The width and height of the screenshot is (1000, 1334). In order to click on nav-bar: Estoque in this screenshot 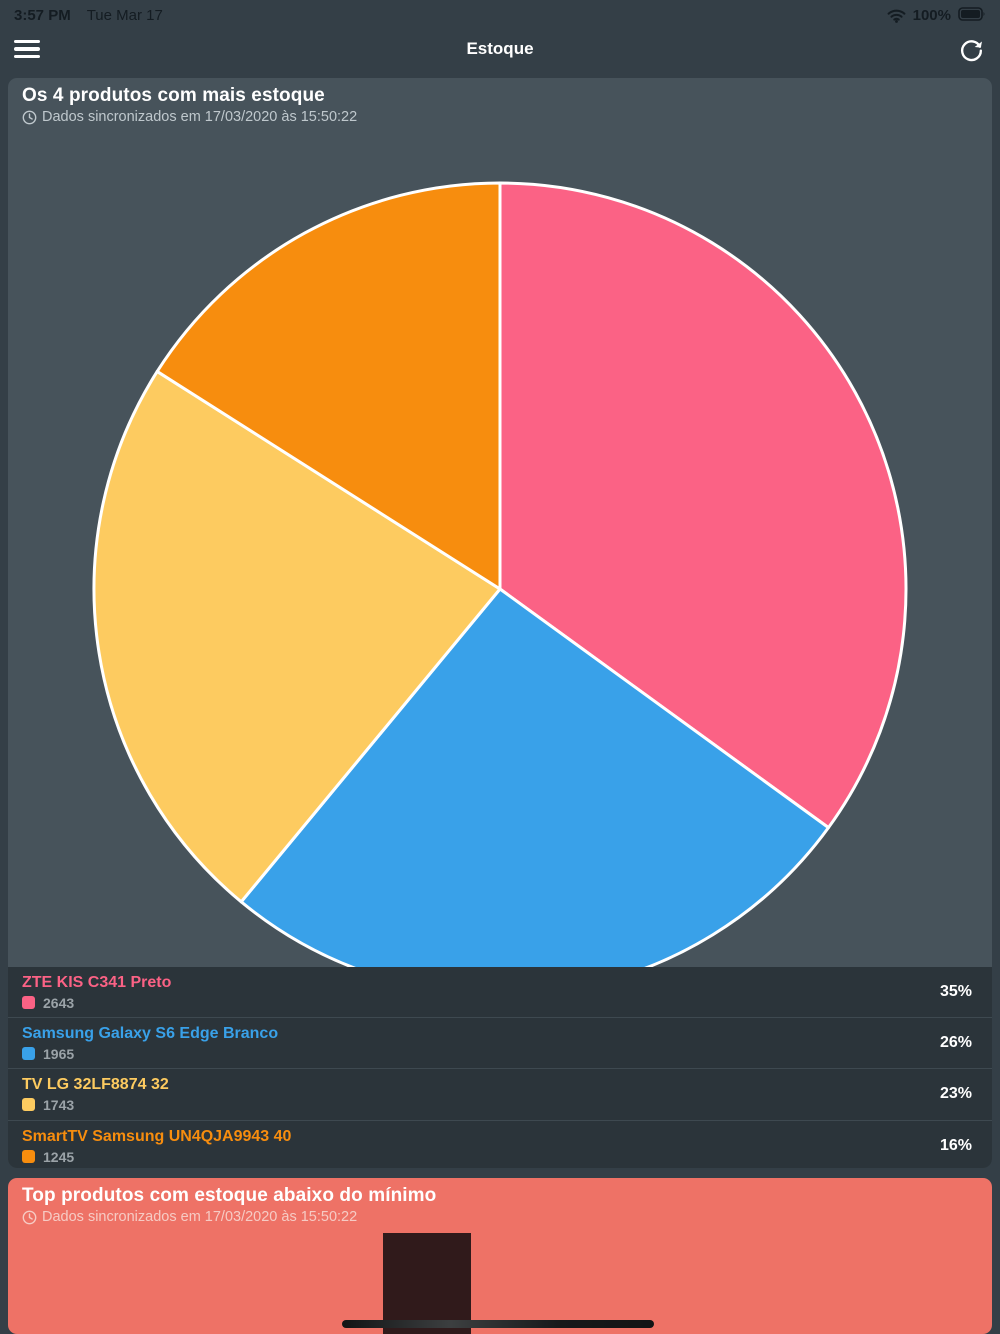, I will do `click(500, 49)`.